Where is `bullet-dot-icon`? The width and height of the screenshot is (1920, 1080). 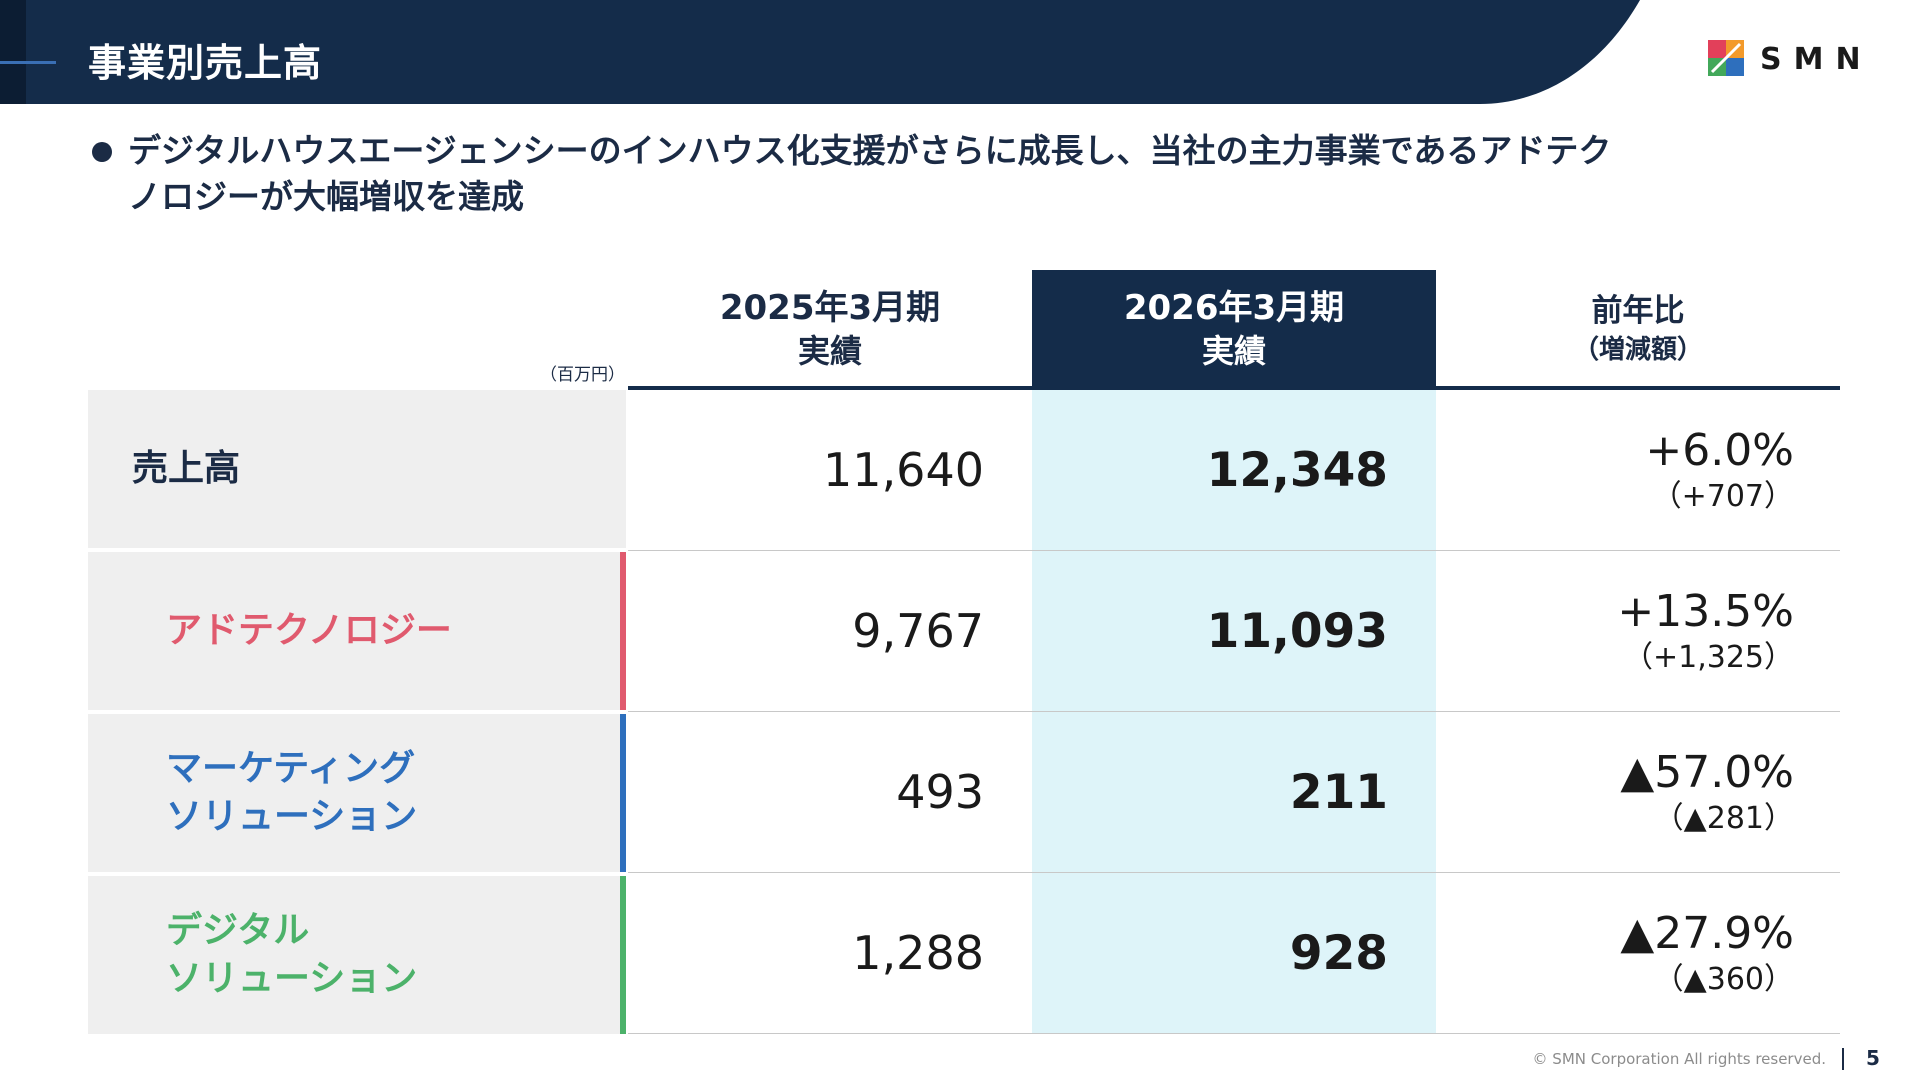 bullet-dot-icon is located at coordinates (102, 152).